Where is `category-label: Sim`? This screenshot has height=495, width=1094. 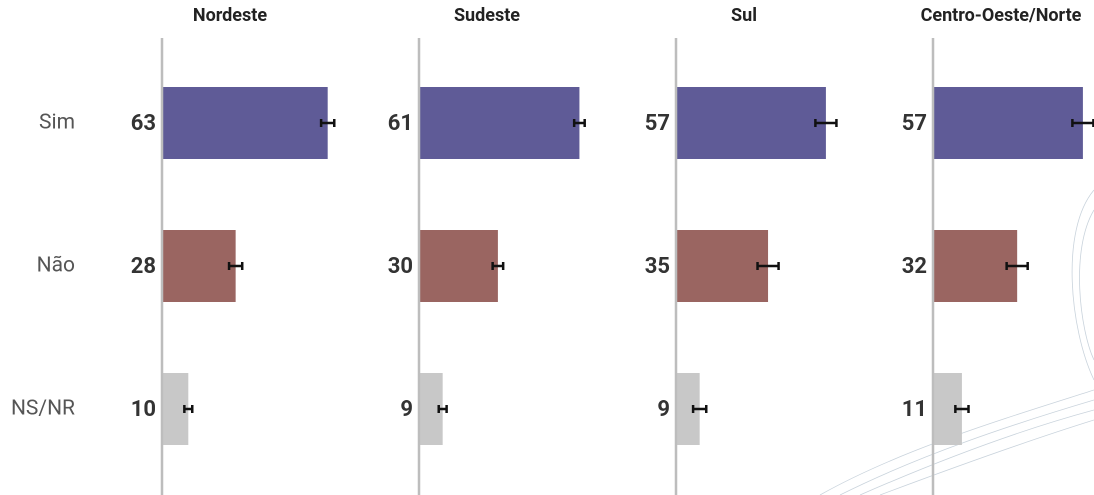
category-label: Sim is located at coordinates (57, 123).